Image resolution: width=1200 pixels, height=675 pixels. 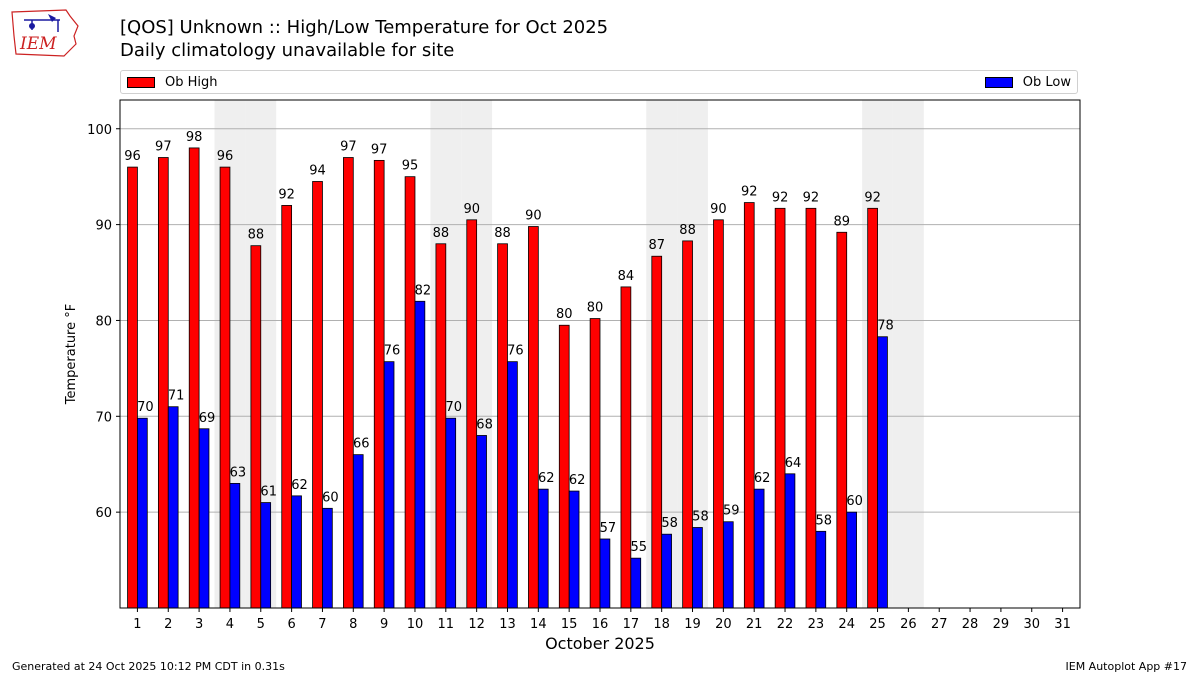 What do you see at coordinates (476, 624) in the screenshot?
I see `x-tick-label: 12` at bounding box center [476, 624].